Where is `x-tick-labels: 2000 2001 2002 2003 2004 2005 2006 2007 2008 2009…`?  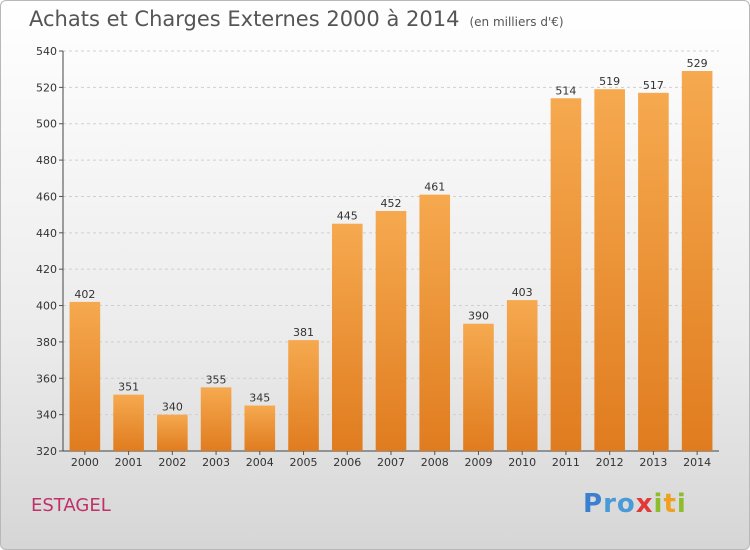 x-tick-labels: 2000 2001 2002 2003 2004 2005 2006 2007 2008 2009… is located at coordinates (391, 462).